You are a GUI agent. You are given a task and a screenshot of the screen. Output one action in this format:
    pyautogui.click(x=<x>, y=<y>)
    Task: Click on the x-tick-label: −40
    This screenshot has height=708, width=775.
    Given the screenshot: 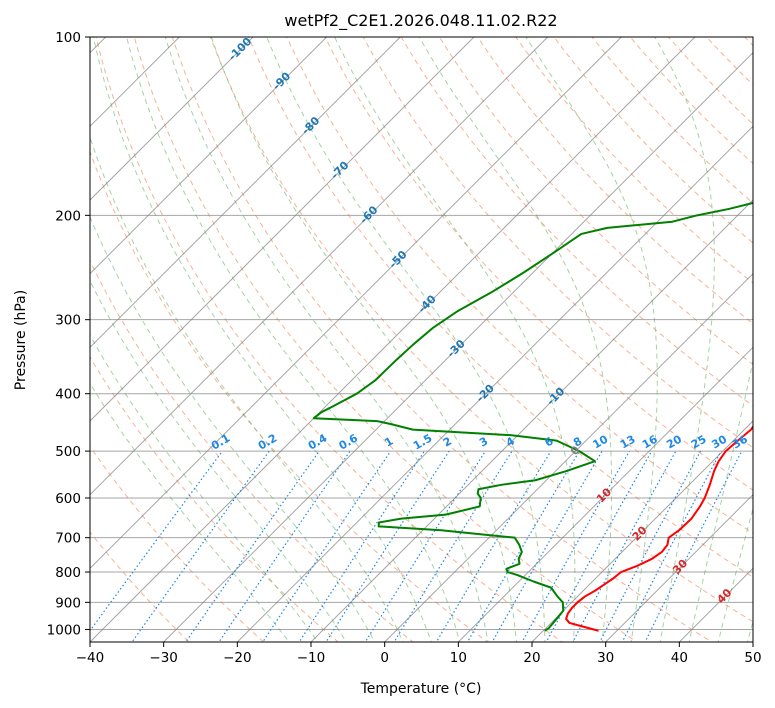 What is the action you would take?
    pyautogui.click(x=90, y=658)
    